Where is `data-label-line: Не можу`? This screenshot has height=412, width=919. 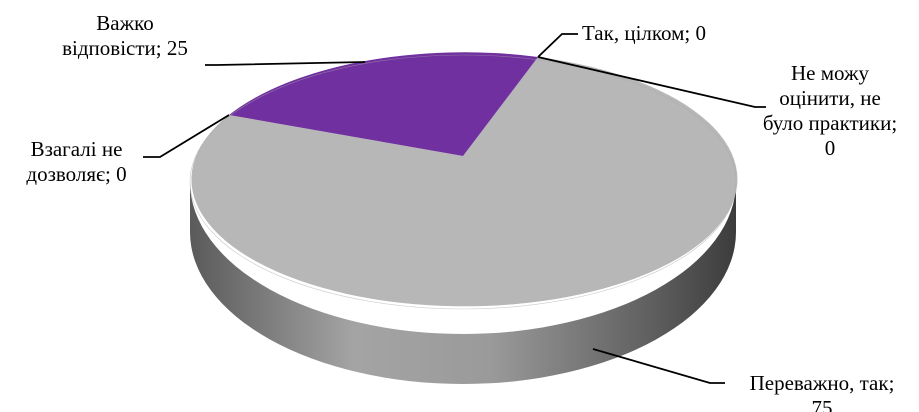
data-label-line: Не можу is located at coordinates (829, 73).